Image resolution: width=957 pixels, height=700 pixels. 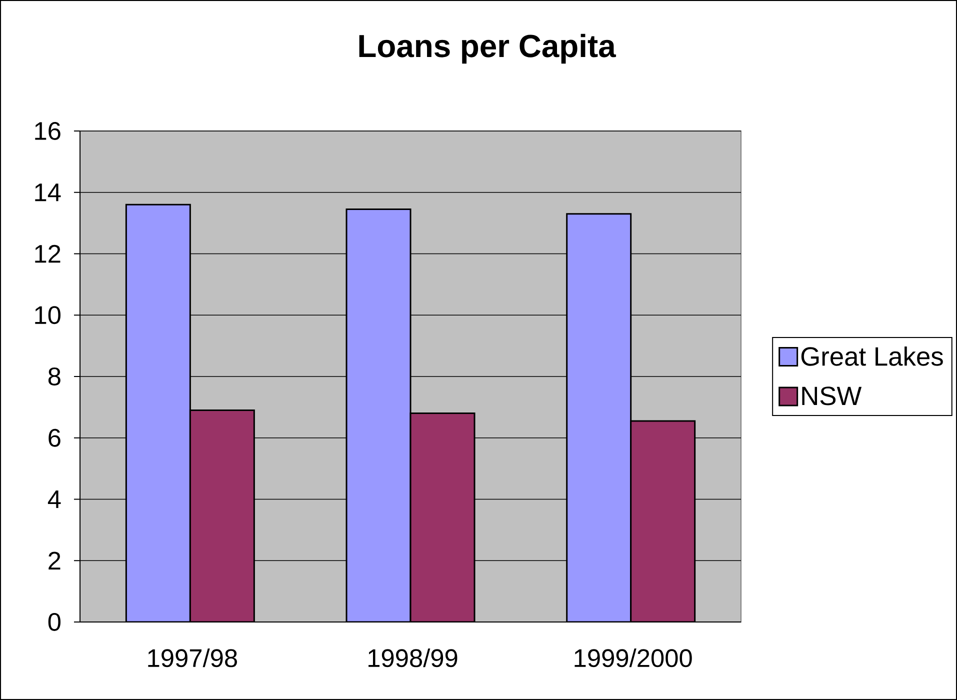 I want to click on y-tick-label: 8, so click(x=54, y=376).